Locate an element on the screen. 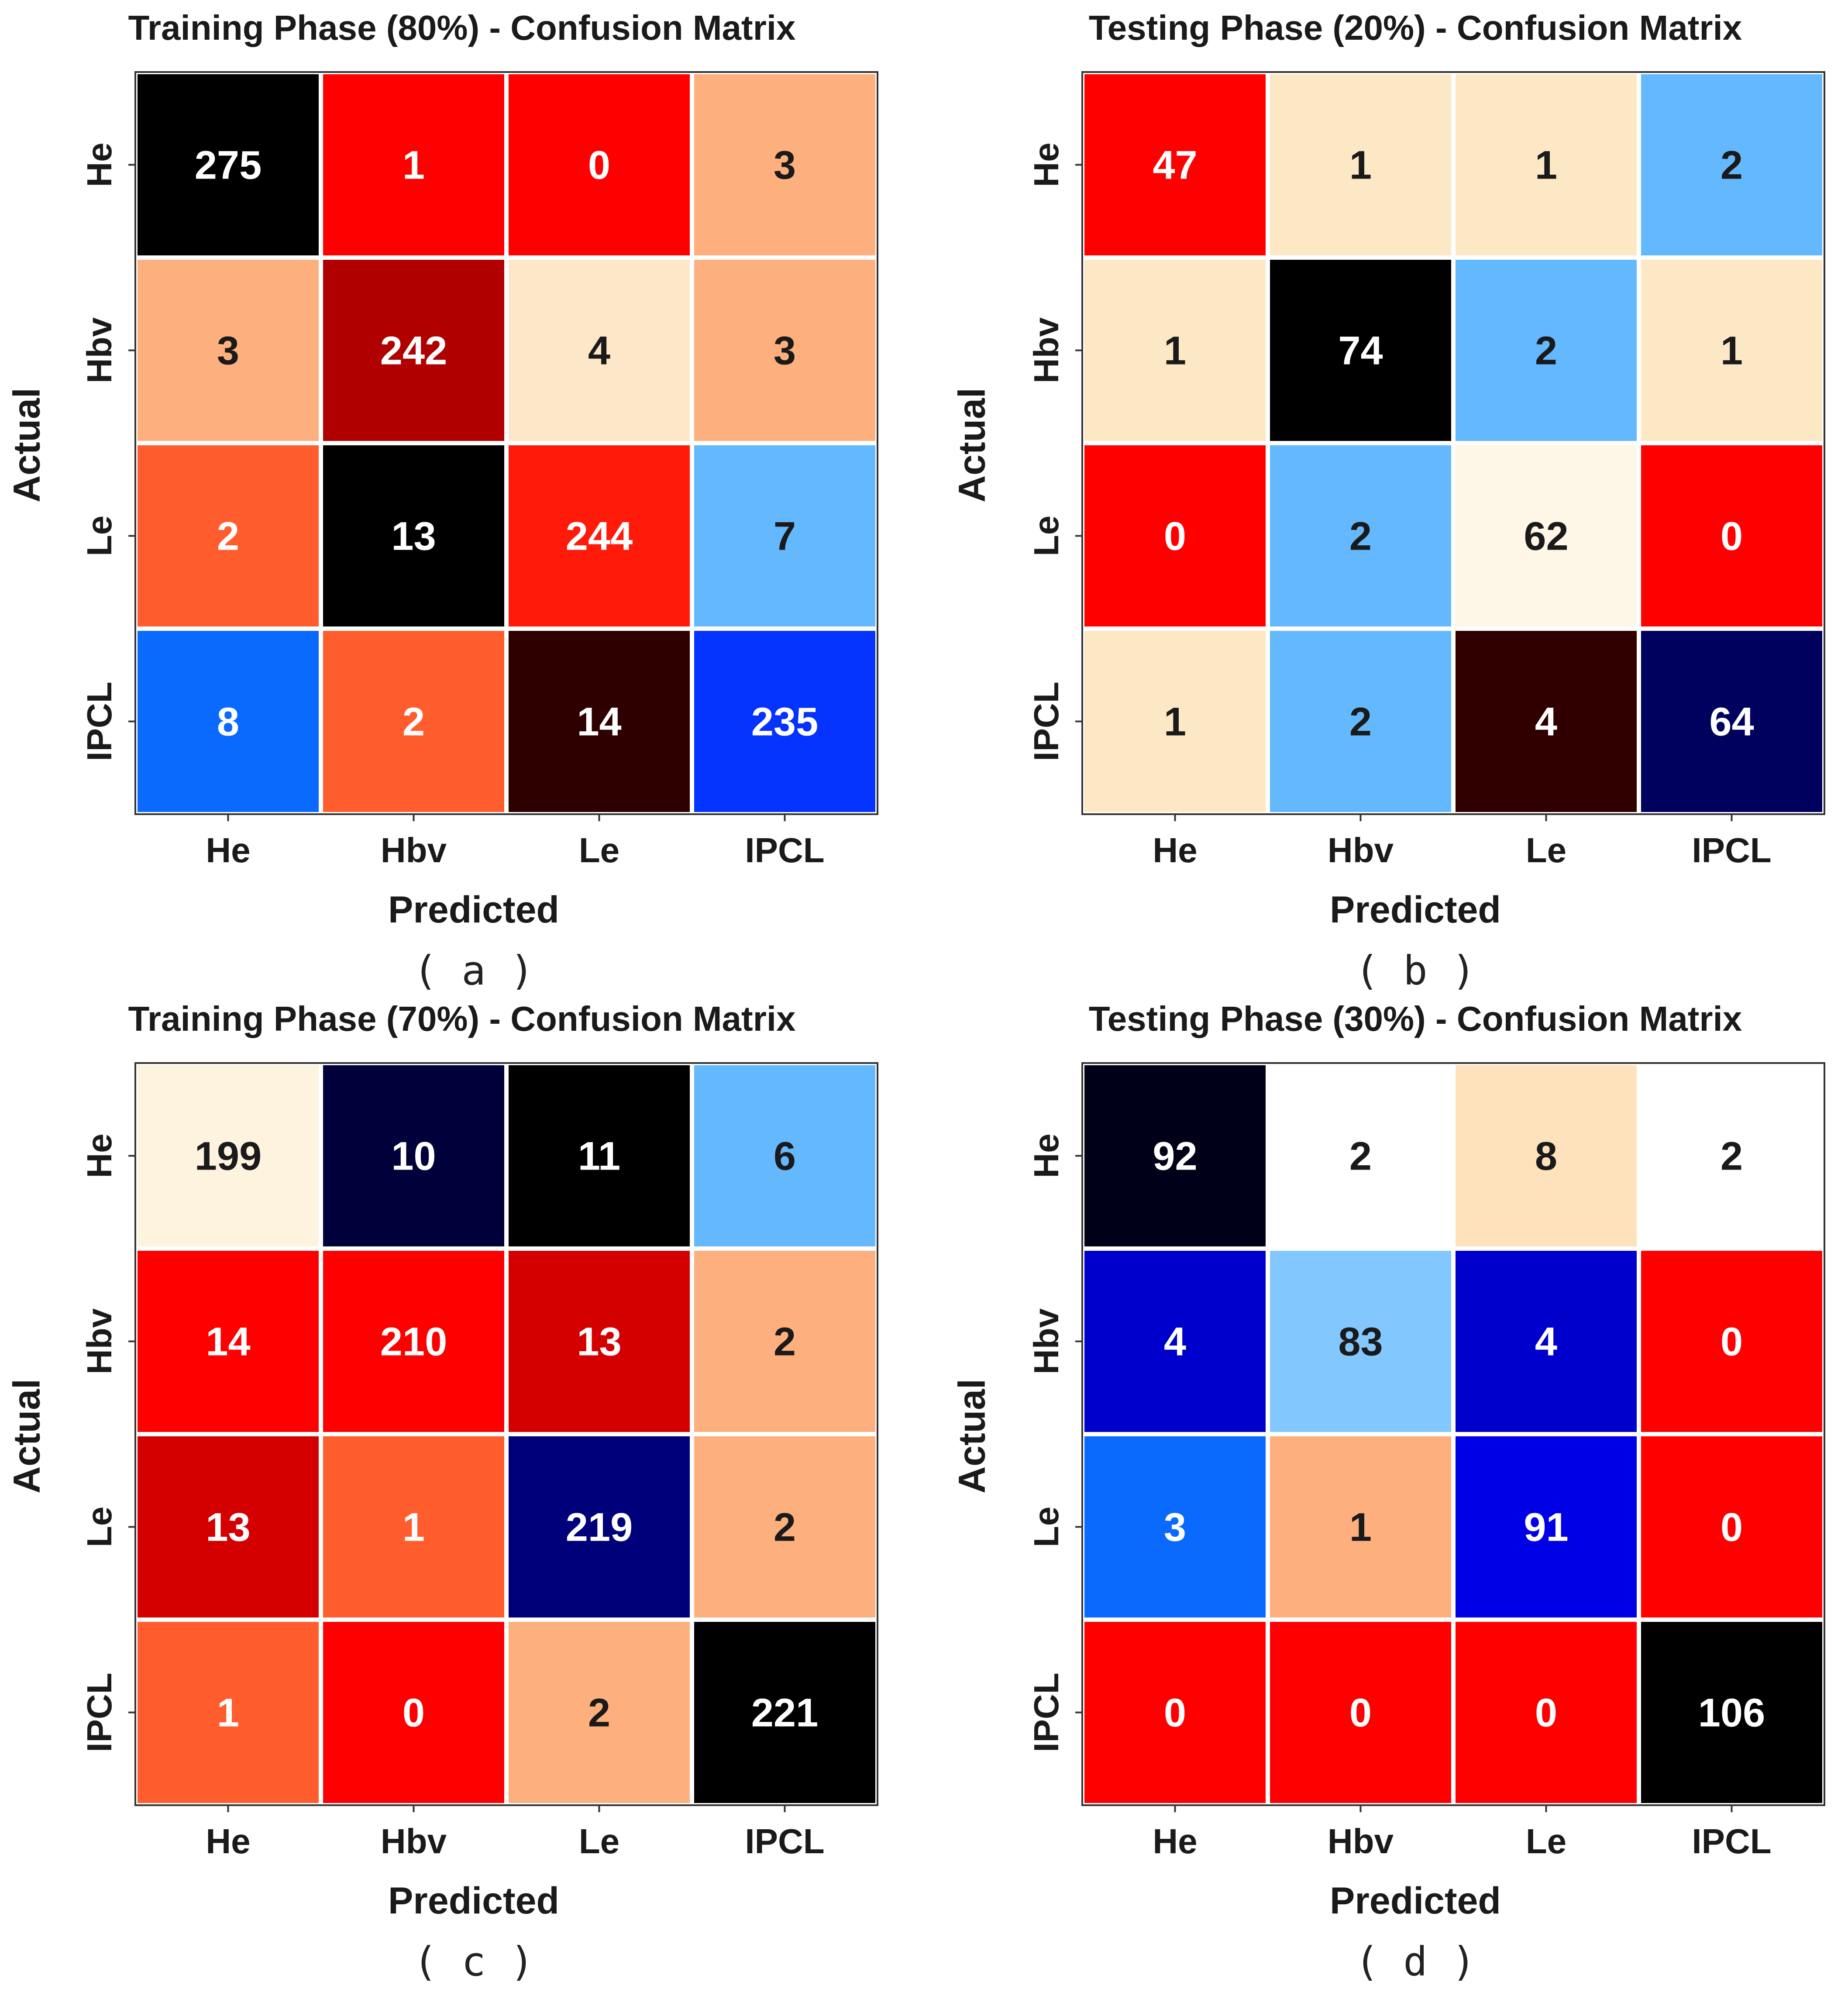  chart-title: Training Phase (70%) - Confusion Matrix is located at coordinates (462, 1018).